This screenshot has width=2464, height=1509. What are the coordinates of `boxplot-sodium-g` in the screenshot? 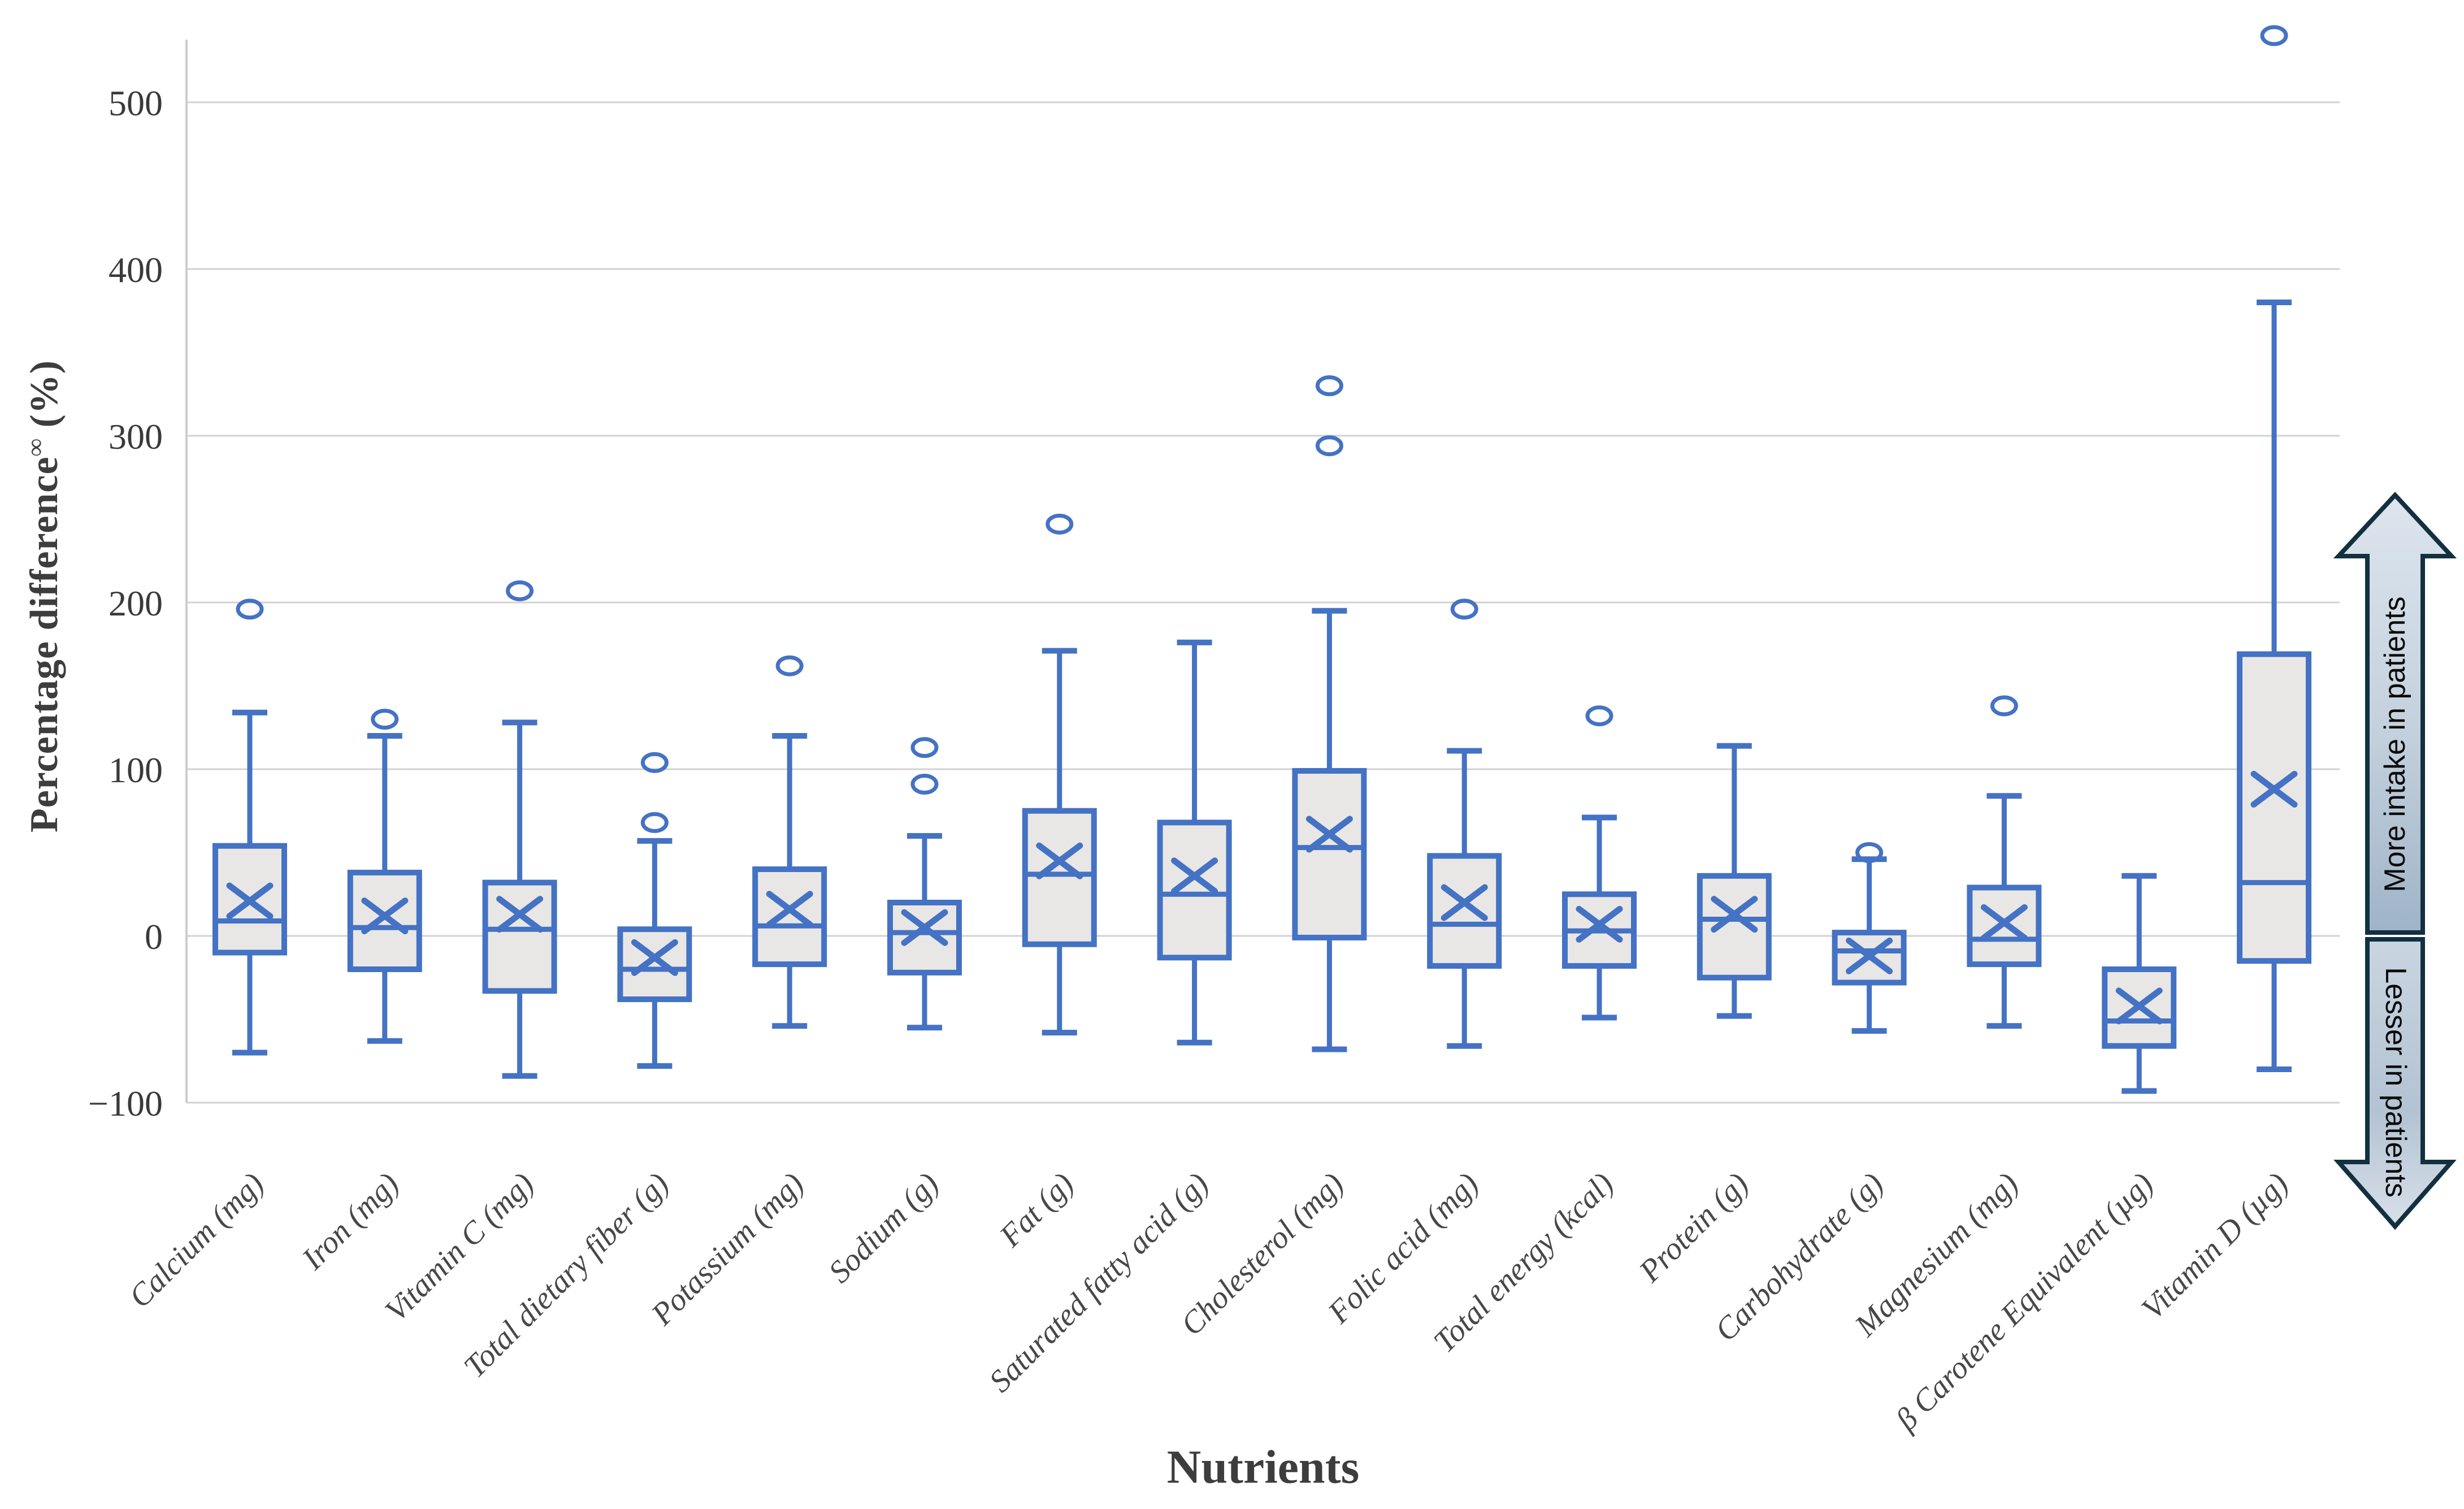 It's located at (925, 884).